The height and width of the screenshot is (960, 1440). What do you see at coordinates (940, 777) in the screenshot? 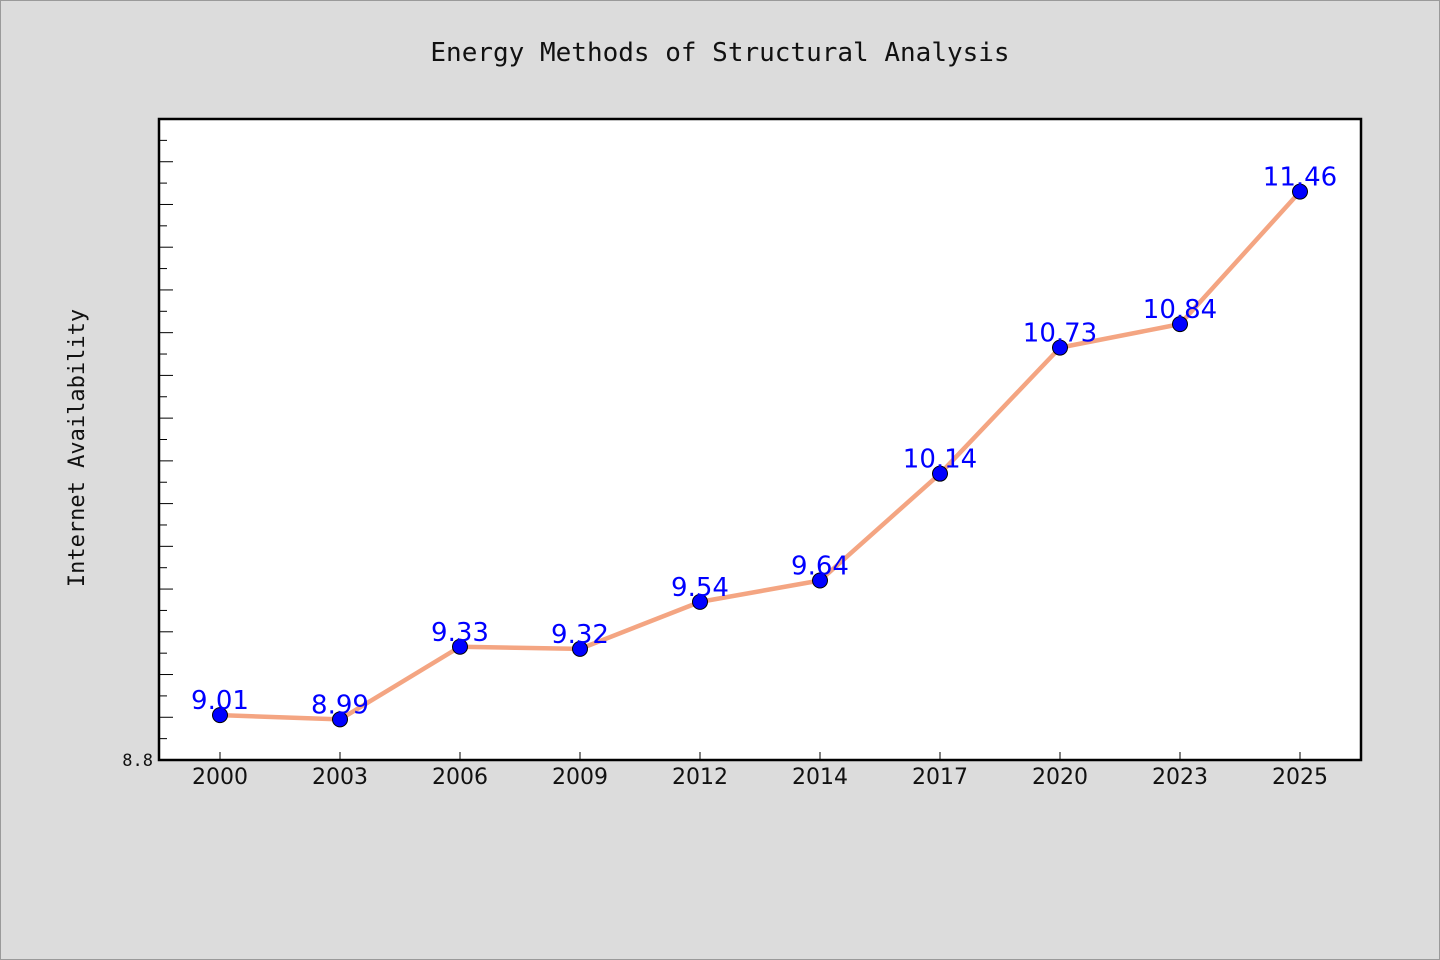
I see `x-tick-label: 2017` at bounding box center [940, 777].